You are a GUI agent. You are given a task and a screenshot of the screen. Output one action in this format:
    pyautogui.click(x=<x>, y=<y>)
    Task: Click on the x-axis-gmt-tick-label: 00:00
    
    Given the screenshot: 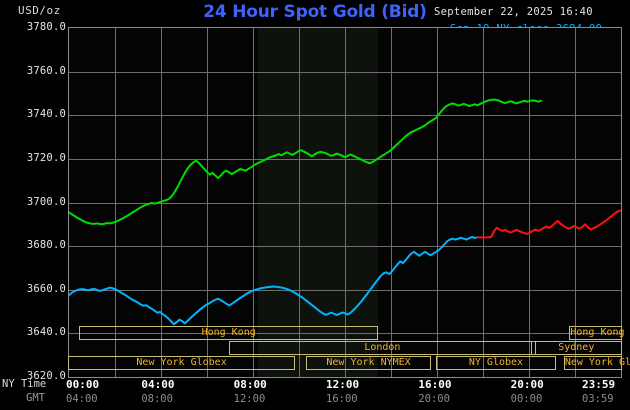 What is the action you would take?
    pyautogui.click(x=526, y=399)
    